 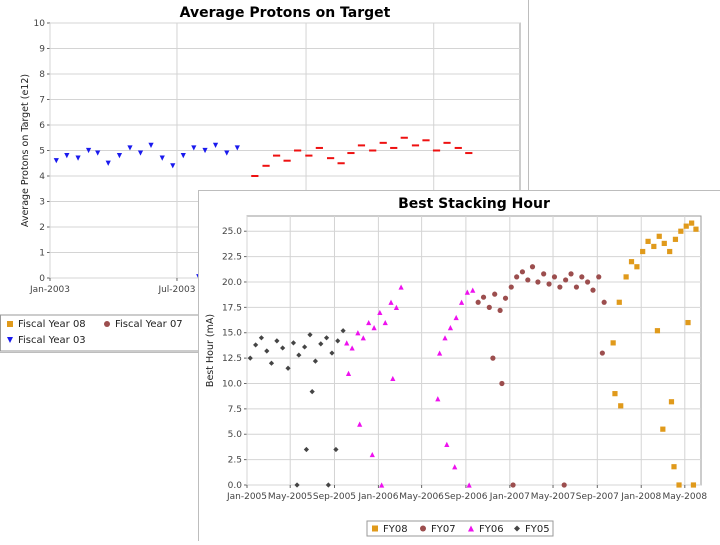 What do you see at coordinates (421, 497) in the screenshot?
I see `x-tick-label: May-2006` at bounding box center [421, 497].